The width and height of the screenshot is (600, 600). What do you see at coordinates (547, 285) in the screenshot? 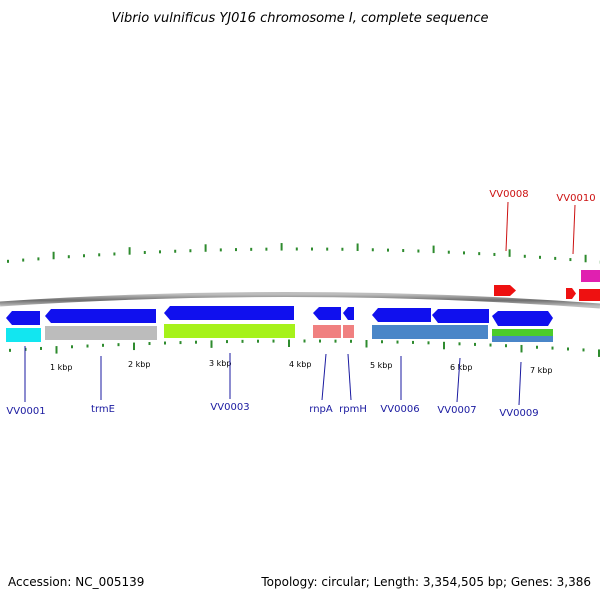
I see `red-features` at bounding box center [547, 285].